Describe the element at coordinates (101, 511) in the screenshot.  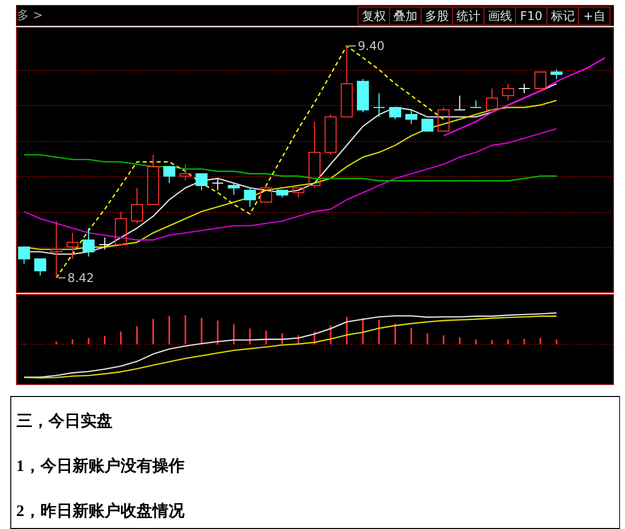
I see `text: 2，昨日新账户收盘情况` at that location.